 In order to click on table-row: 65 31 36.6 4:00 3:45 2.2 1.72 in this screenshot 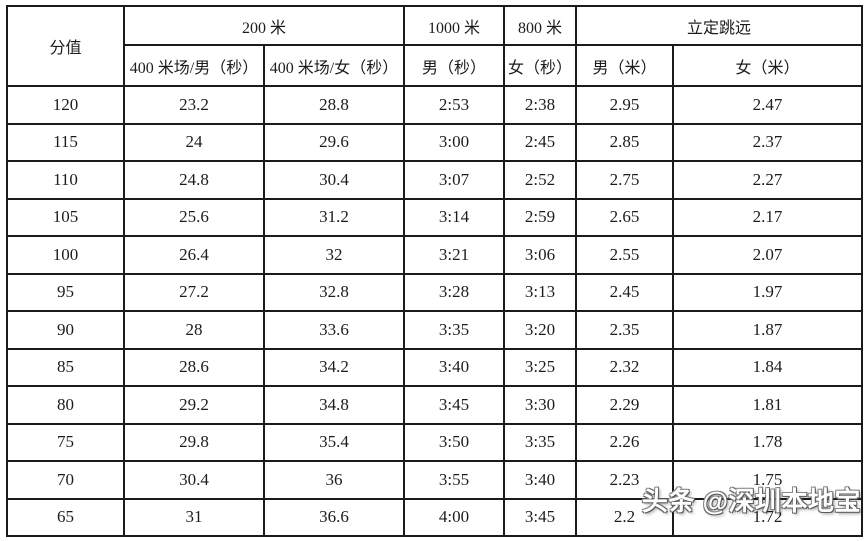, I will do `click(435, 517)`.